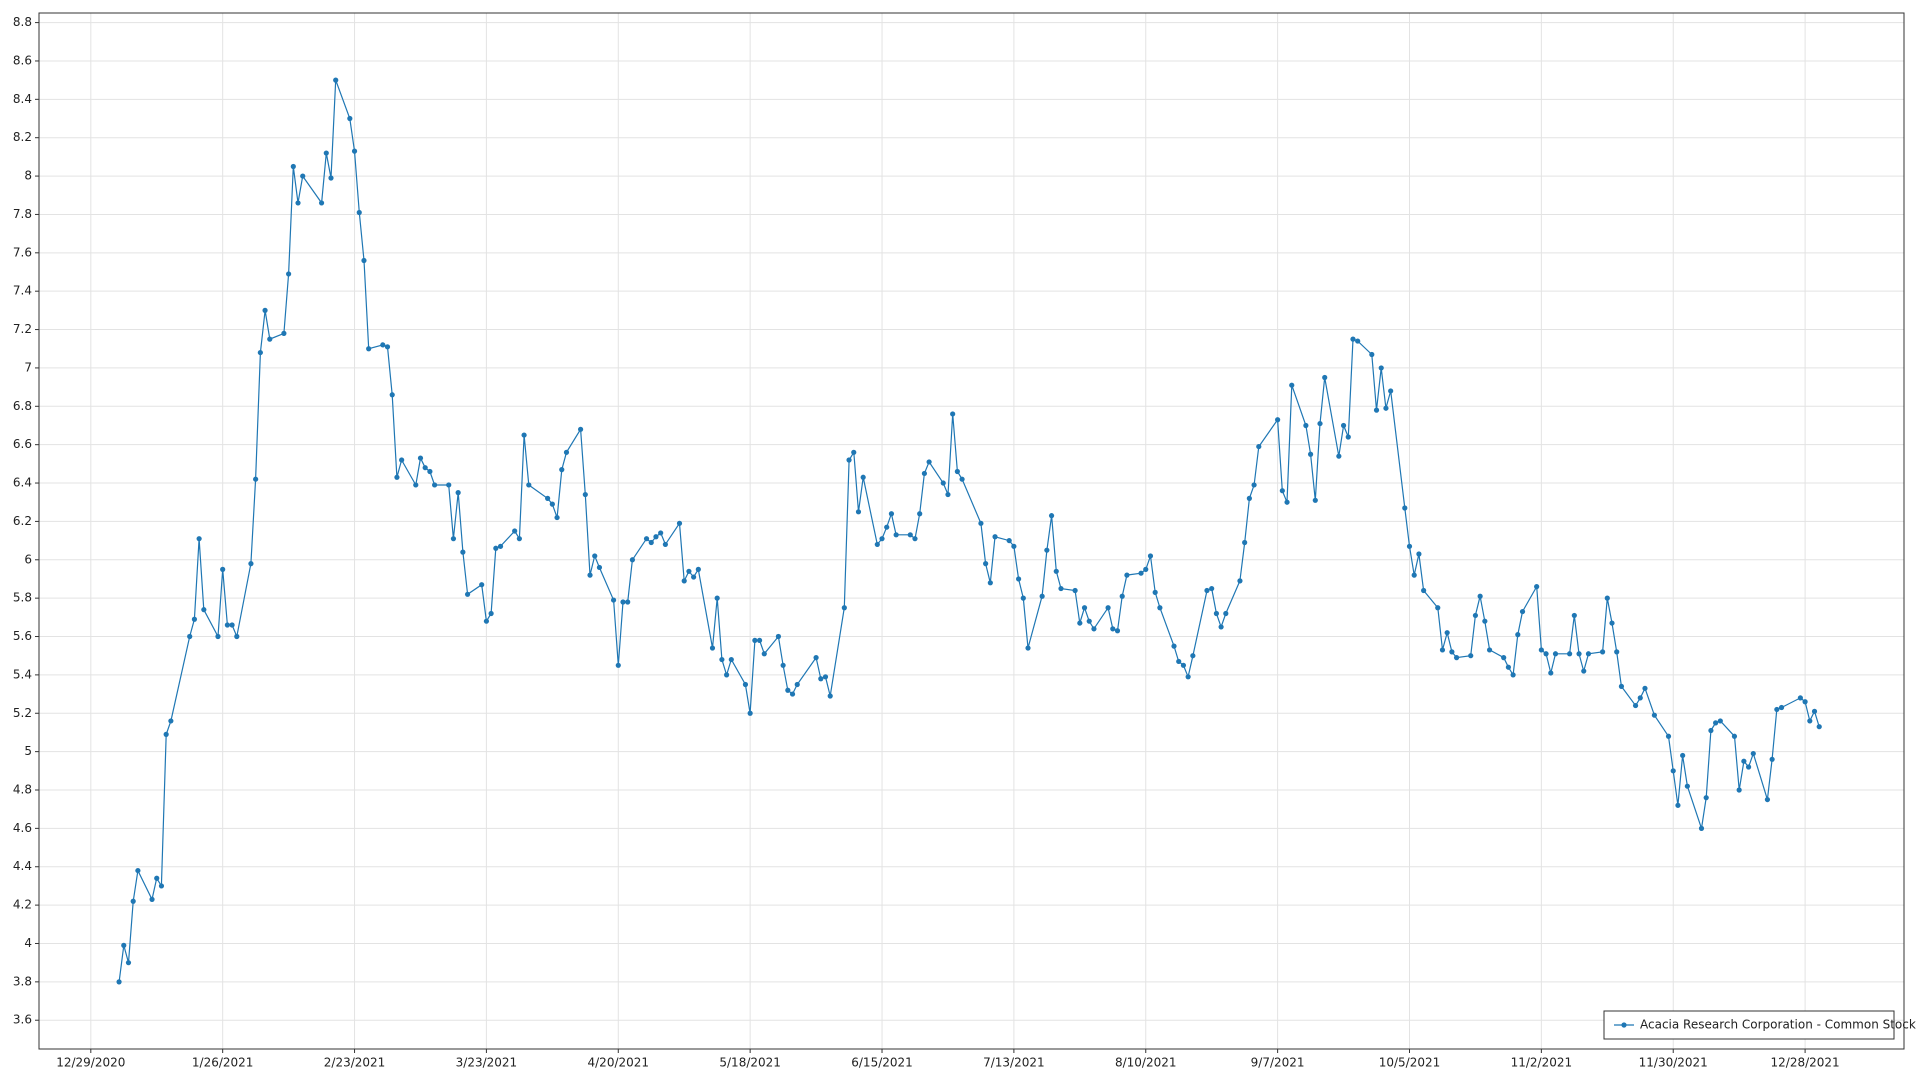 Image resolution: width=1920 pixels, height=1080 pixels. What do you see at coordinates (1014, 1063) in the screenshot?
I see `x-tick-label: 7/13/2021` at bounding box center [1014, 1063].